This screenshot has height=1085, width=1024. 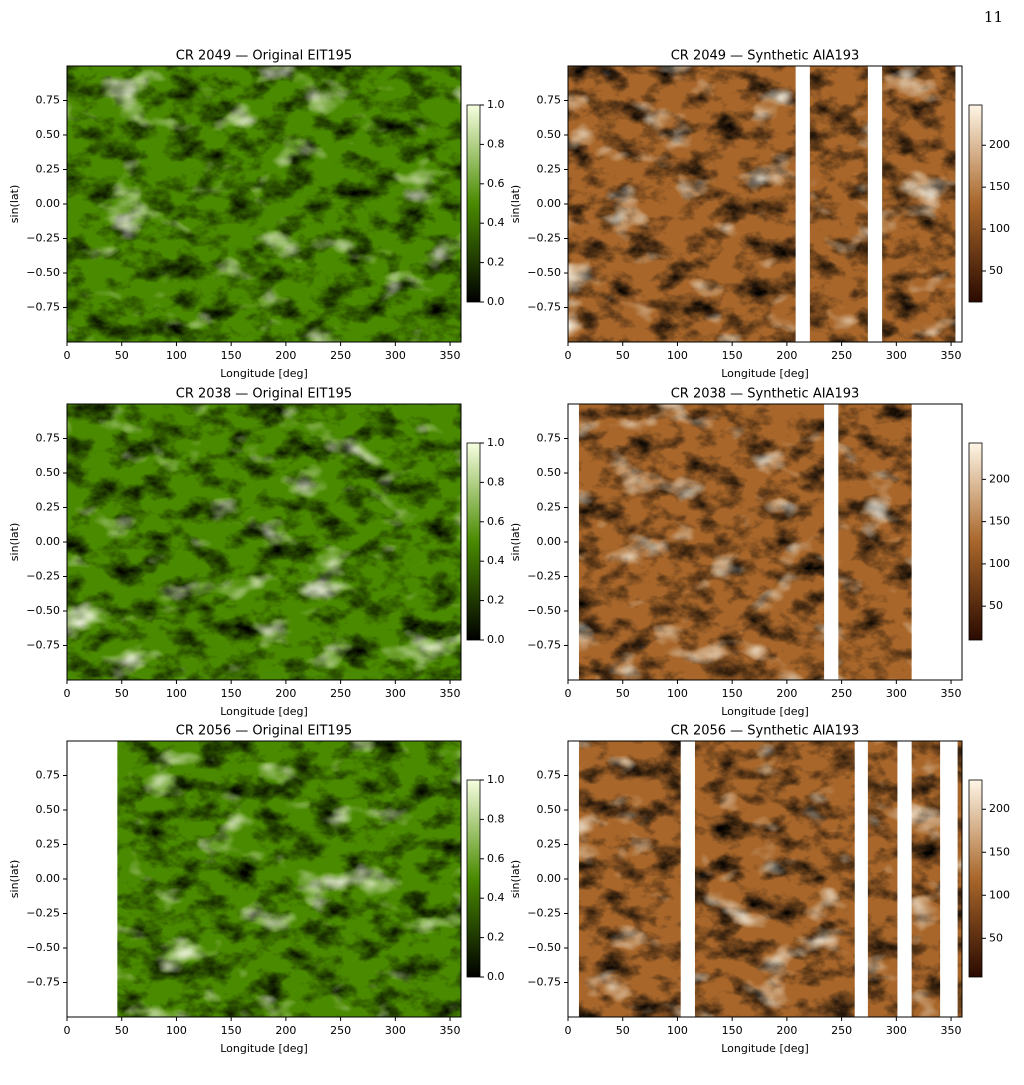 I want to click on x-tick-label: 200, so click(x=285, y=1030).